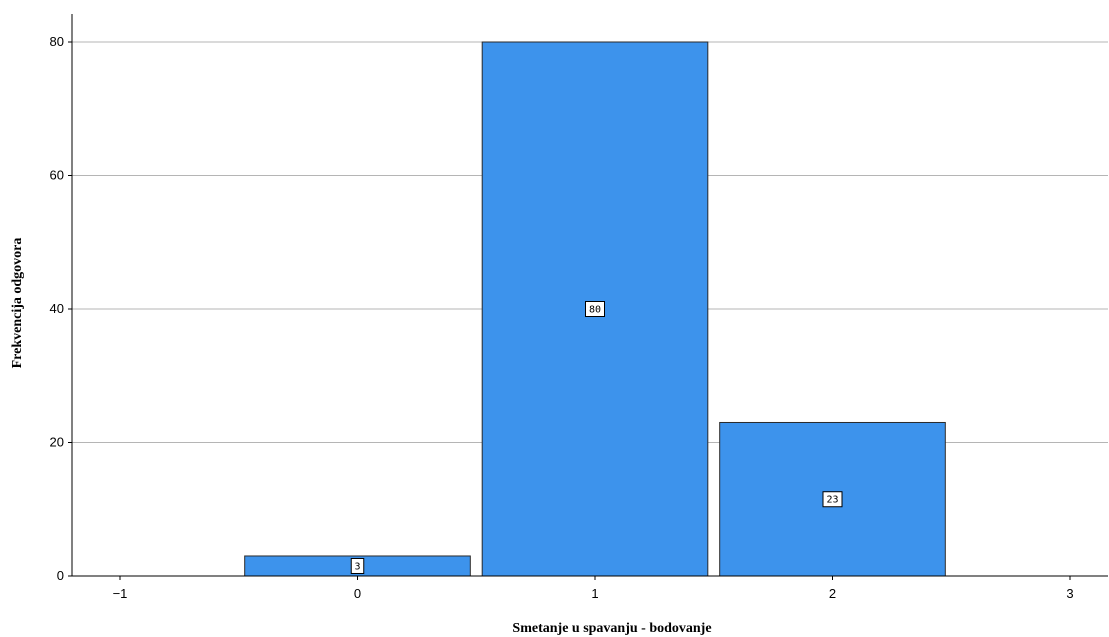  What do you see at coordinates (60, 575) in the screenshot?
I see `y-tick-label: 0` at bounding box center [60, 575].